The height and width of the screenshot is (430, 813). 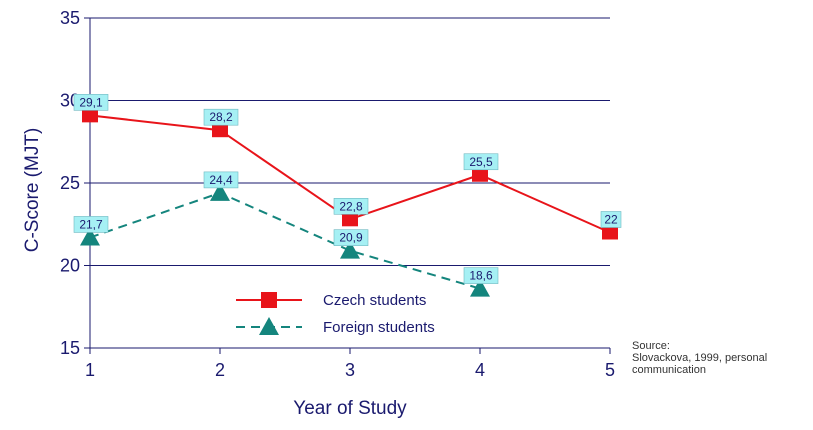 I want to click on data-label: 29,1, so click(x=91, y=102).